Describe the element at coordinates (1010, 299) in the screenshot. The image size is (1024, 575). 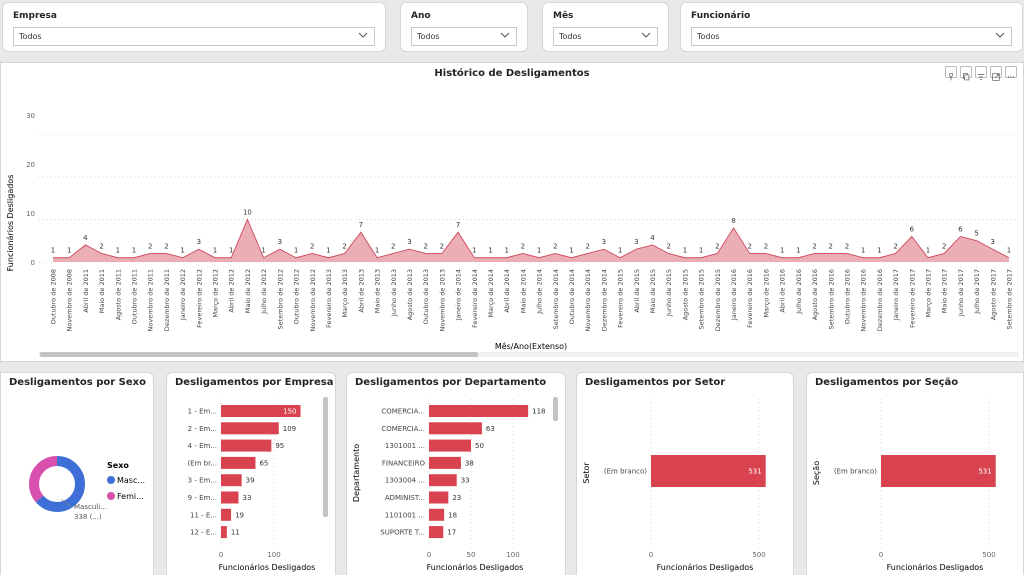
I see `x-tick-label: Setembro de 2017` at that location.